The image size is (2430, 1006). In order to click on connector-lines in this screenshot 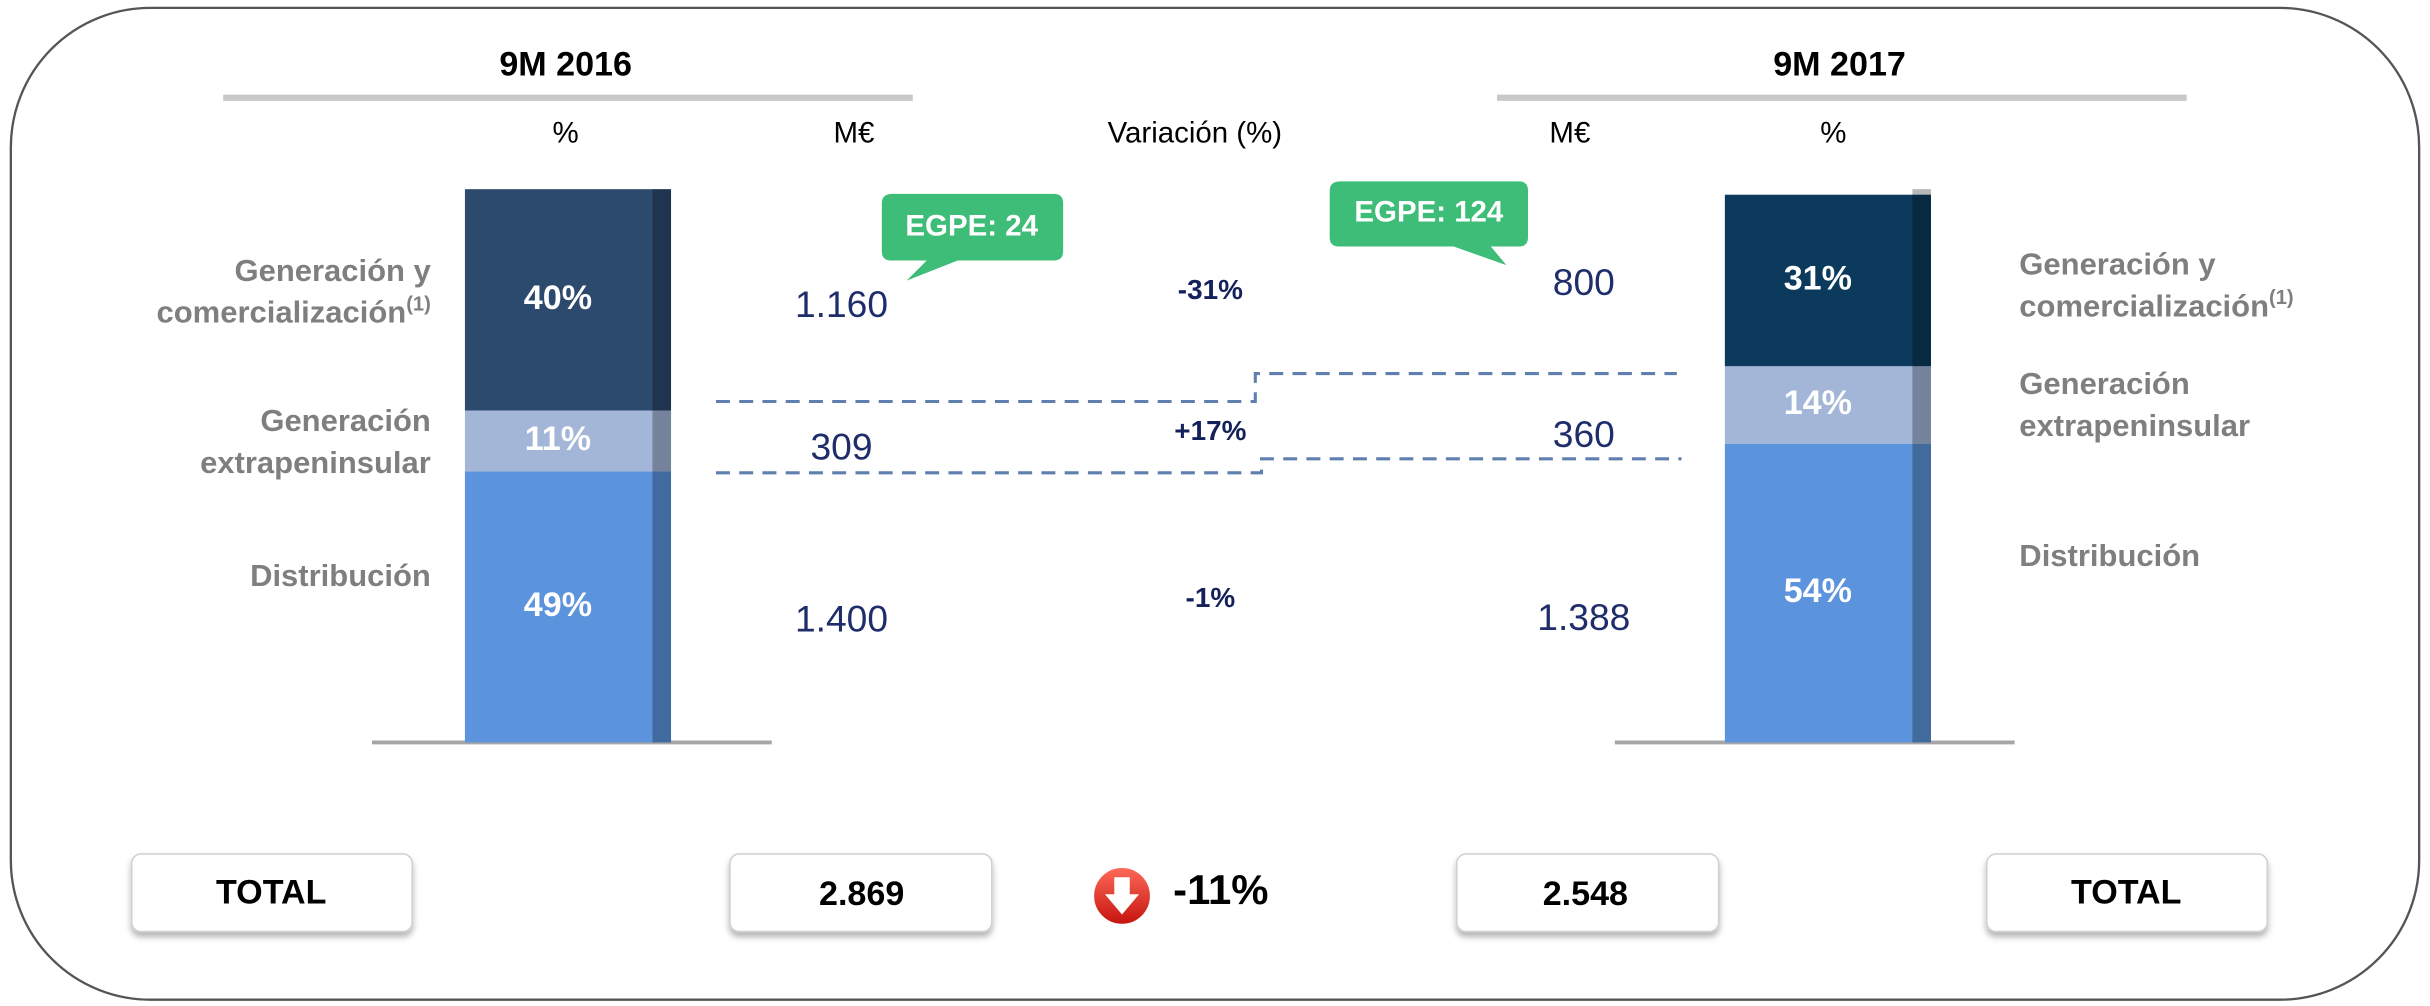, I will do `click(1198, 423)`.